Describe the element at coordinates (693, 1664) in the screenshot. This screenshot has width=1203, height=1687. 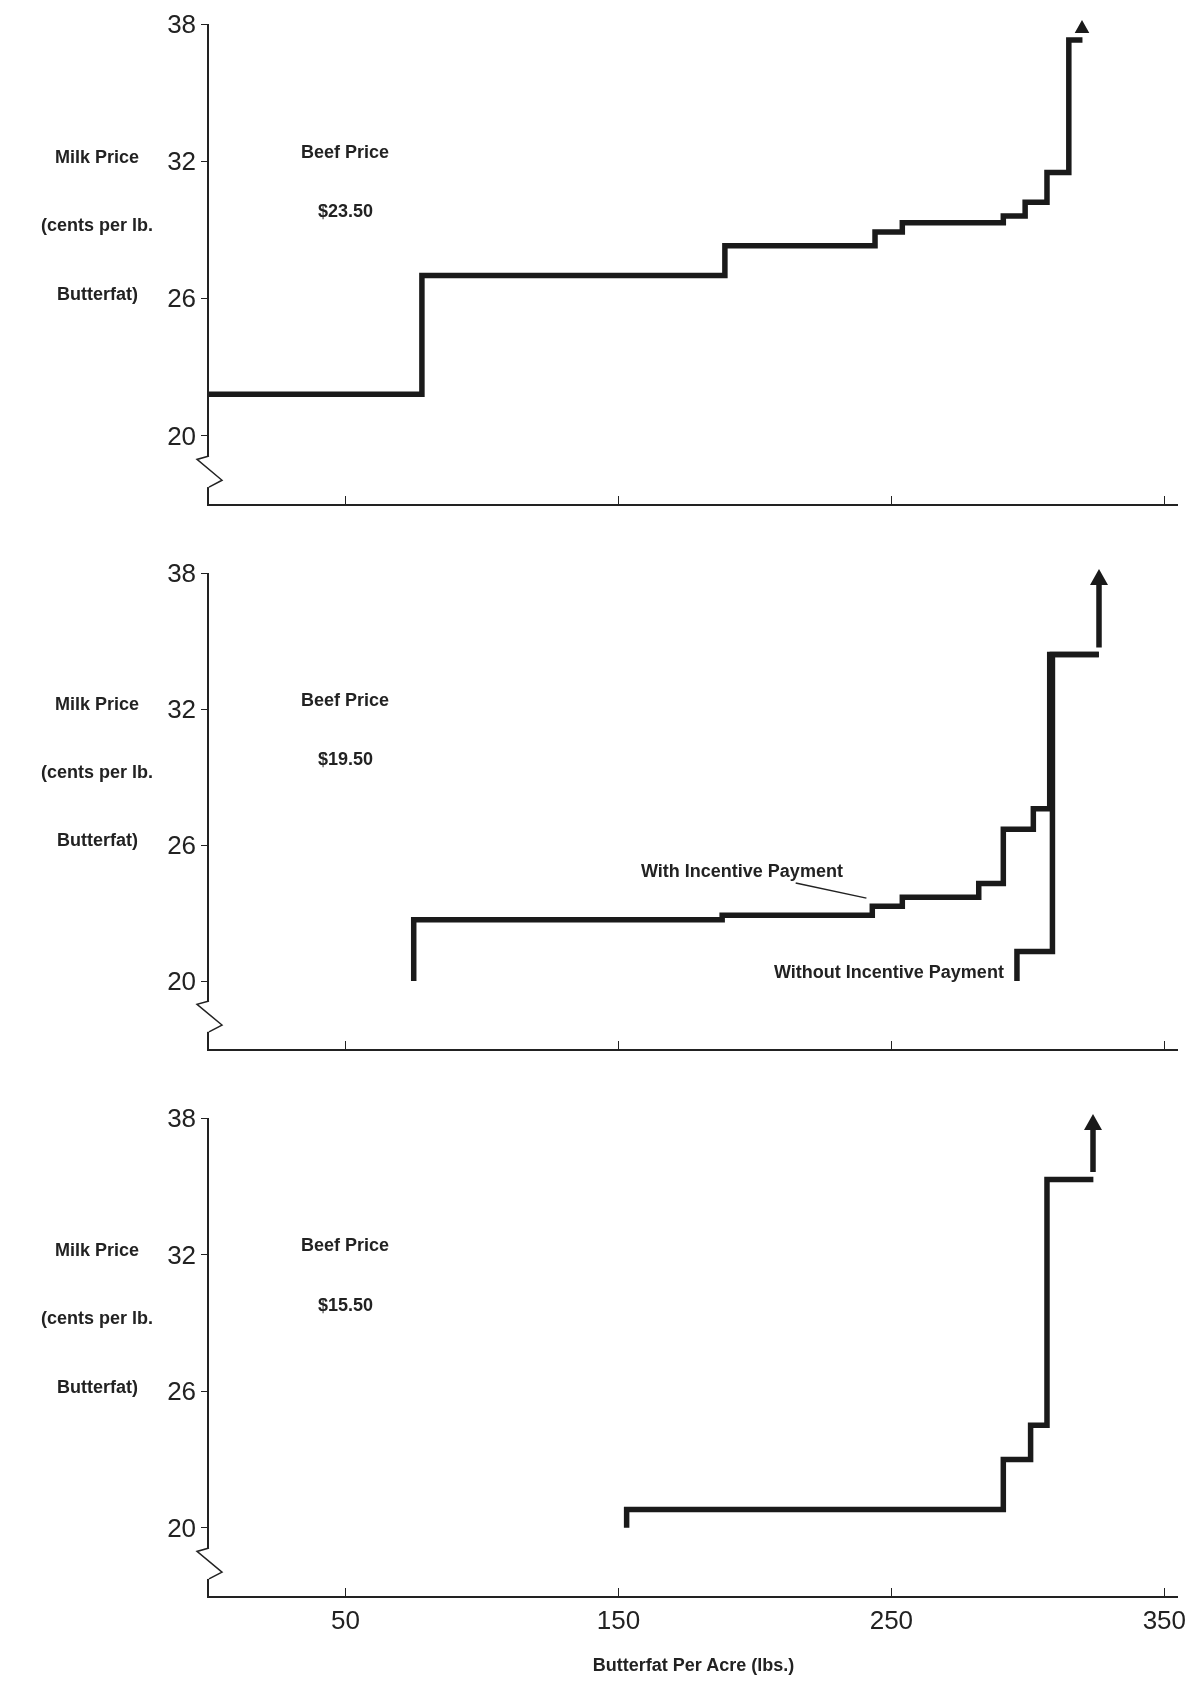
I see `x-axis-title: Butterfat Per Acre (lbs.)` at that location.